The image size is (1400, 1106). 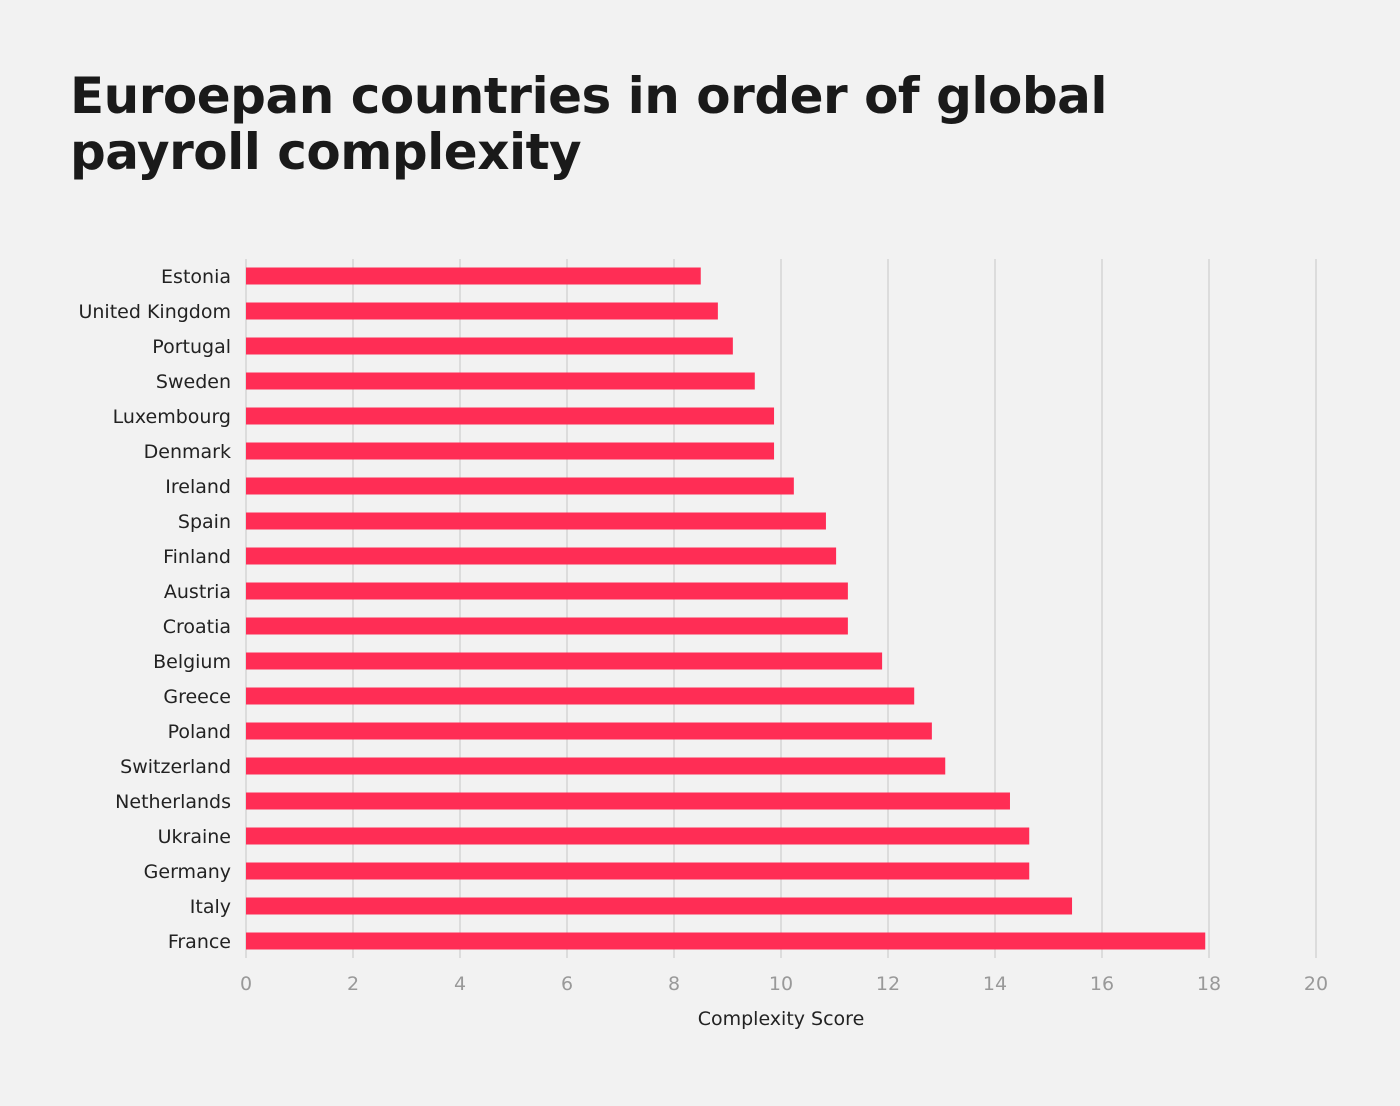 What do you see at coordinates (199, 732) in the screenshot?
I see `y-category-label: Poland` at bounding box center [199, 732].